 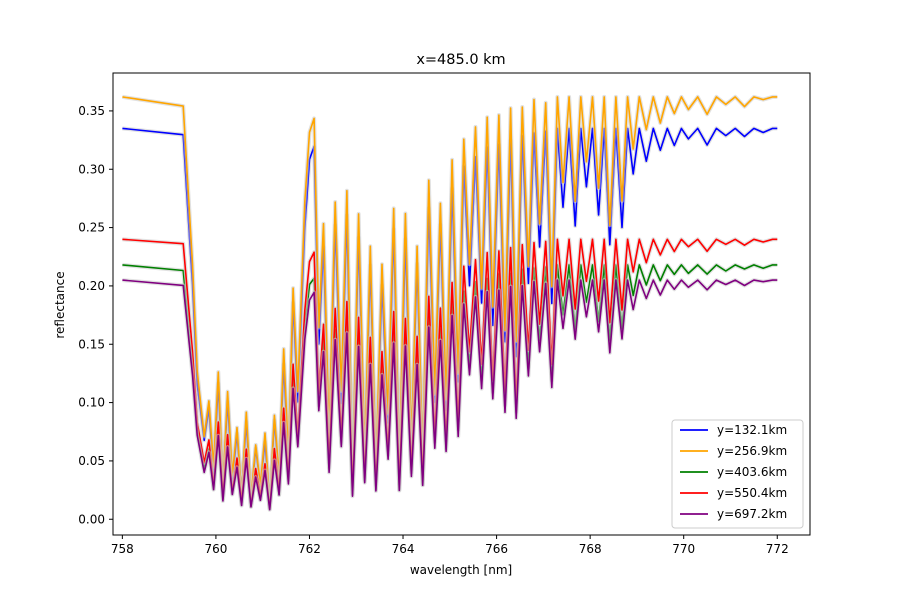 I want to click on legend-label: y=697.2km, so click(x=752, y=514).